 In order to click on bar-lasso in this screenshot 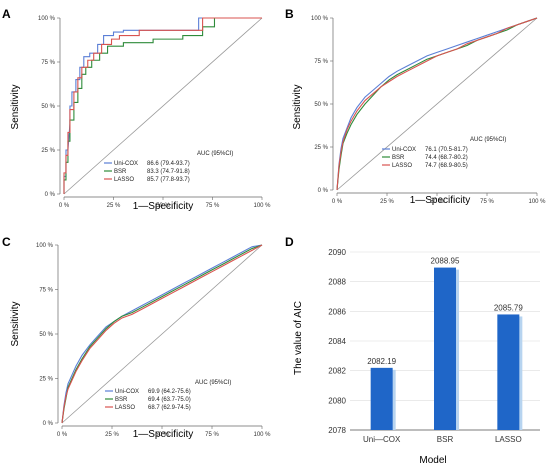, I will do `click(508, 372)`.